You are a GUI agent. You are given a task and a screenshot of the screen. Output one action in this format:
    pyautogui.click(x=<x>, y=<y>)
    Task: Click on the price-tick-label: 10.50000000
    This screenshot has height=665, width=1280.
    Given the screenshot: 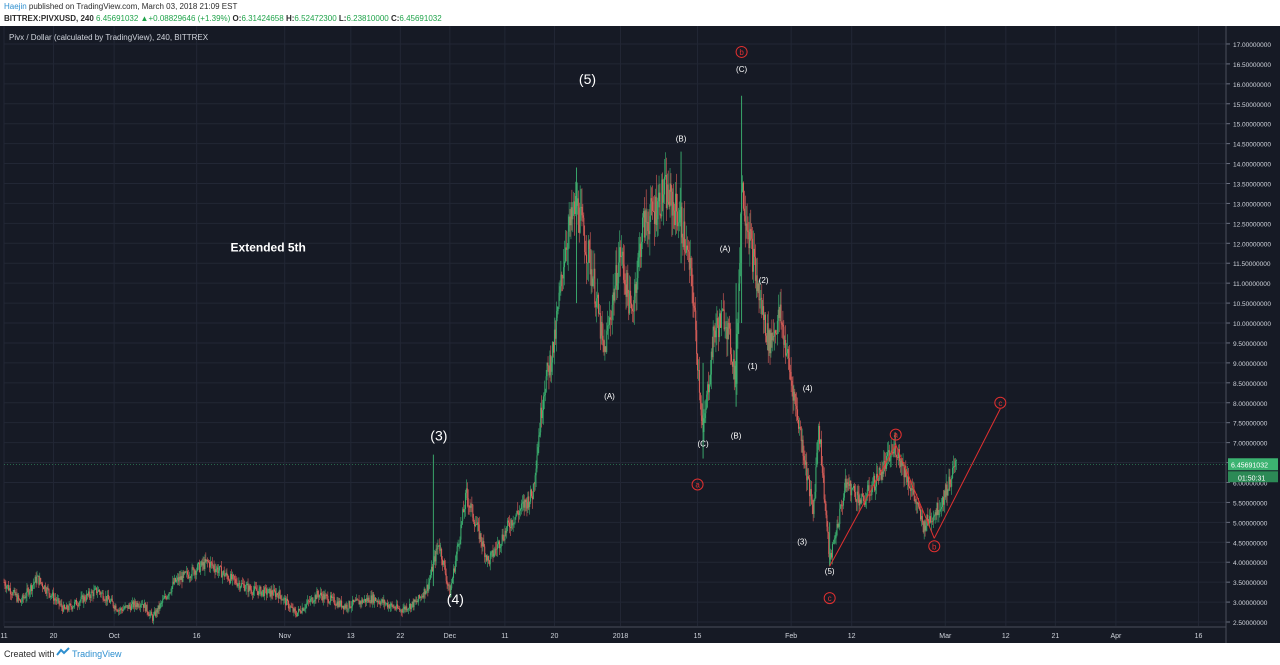 What is the action you would take?
    pyautogui.click(x=1252, y=304)
    